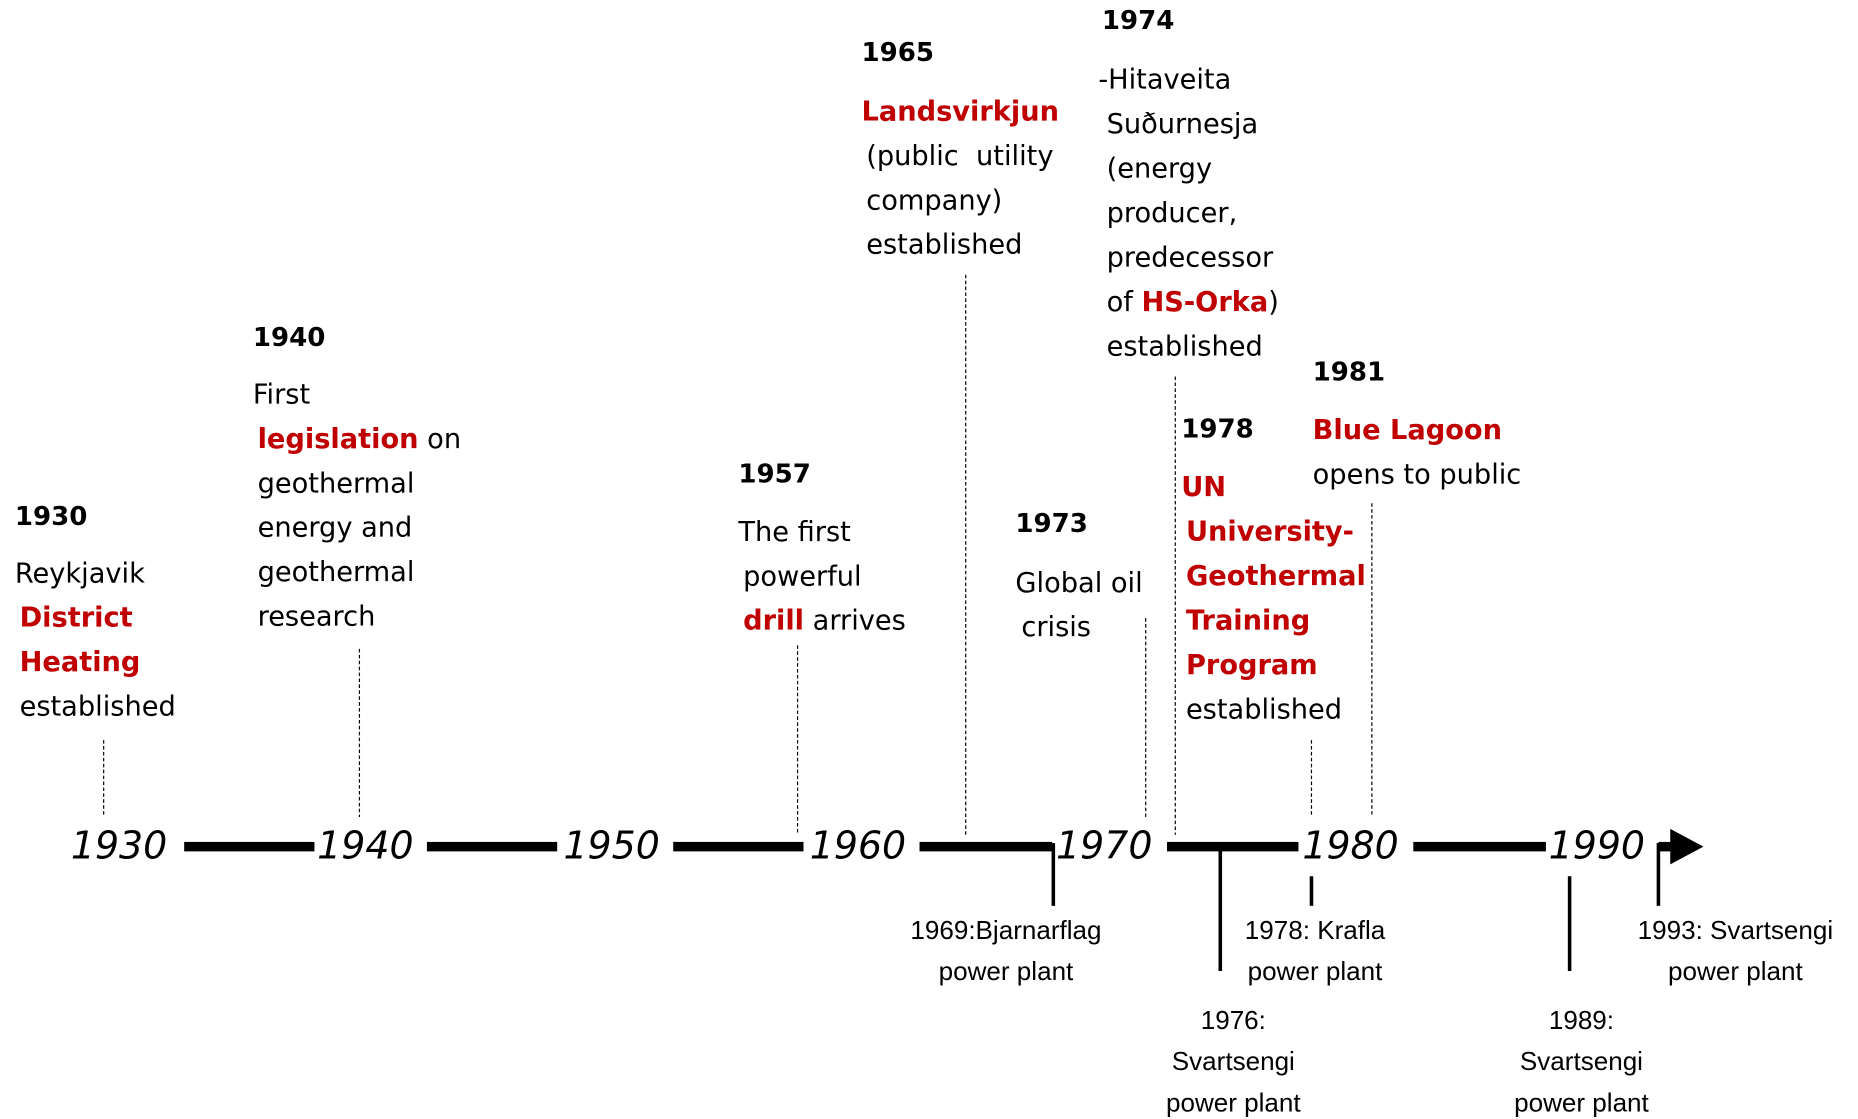 This screenshot has height=1119, width=1858. What do you see at coordinates (611, 845) in the screenshot?
I see `decade-label: 1950` at bounding box center [611, 845].